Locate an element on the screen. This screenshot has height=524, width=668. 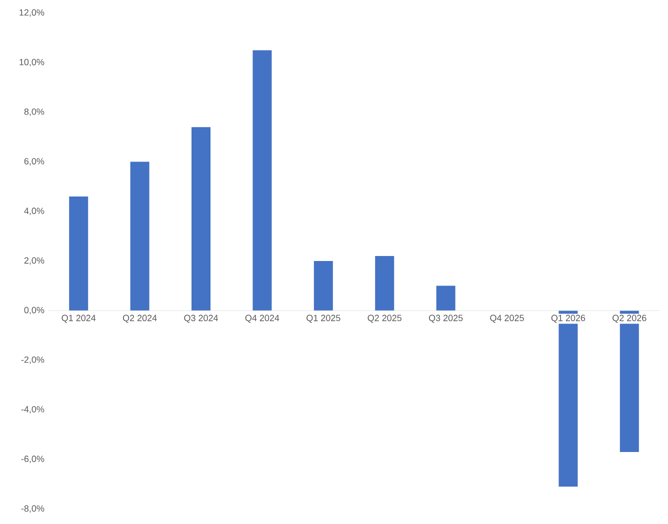
y-tick-label: 6,0% is located at coordinates (34, 162).